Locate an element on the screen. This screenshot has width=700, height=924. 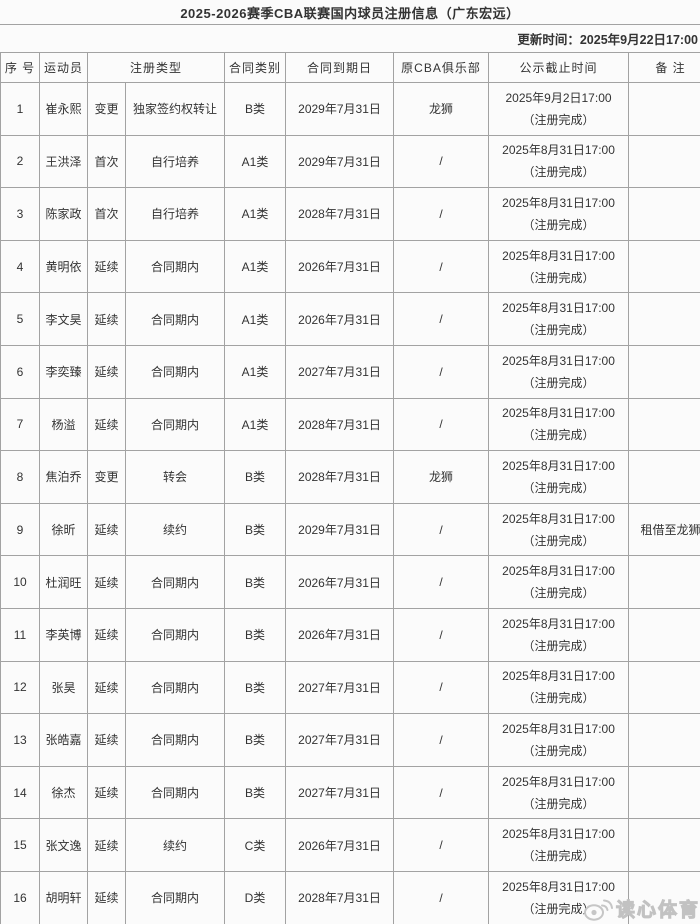
cell-contract-class: D类 is located at coordinates (255, 897).